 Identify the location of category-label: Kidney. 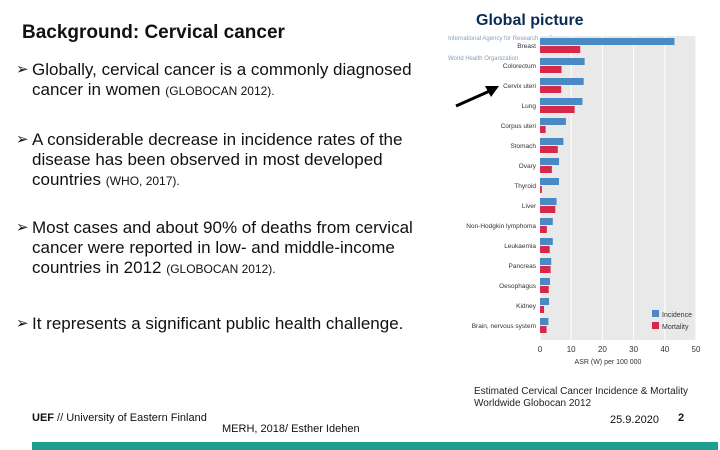
(526, 306).